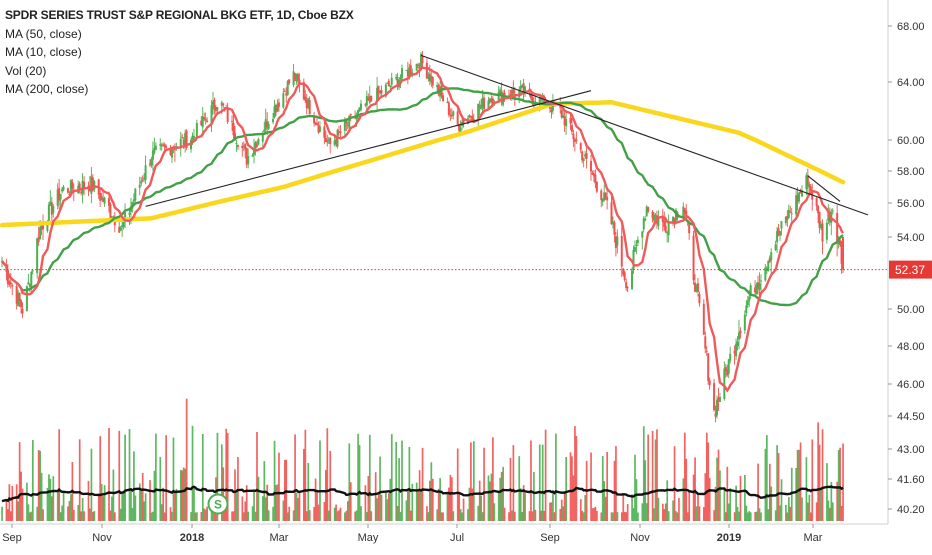 Image resolution: width=932 pixels, height=555 pixels. What do you see at coordinates (43, 52) in the screenshot?
I see `indicator-ma10: MA (10, close)` at bounding box center [43, 52].